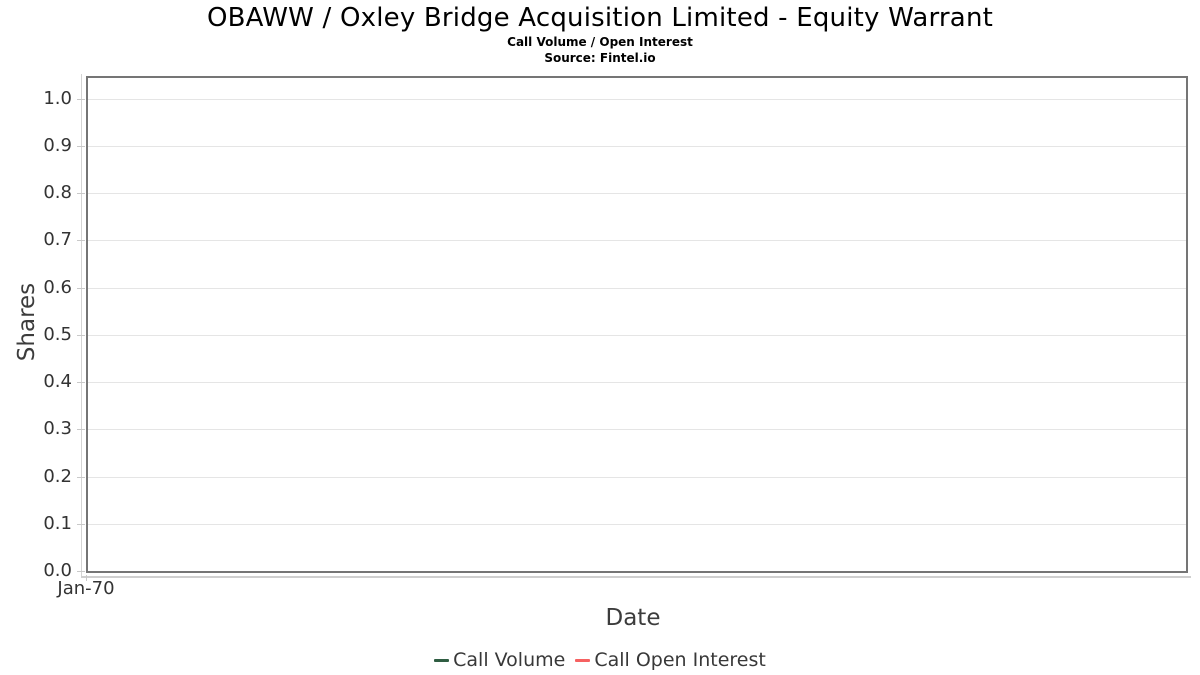 The image size is (1200, 675). I want to click on legend-item: Call Volume, so click(499, 660).